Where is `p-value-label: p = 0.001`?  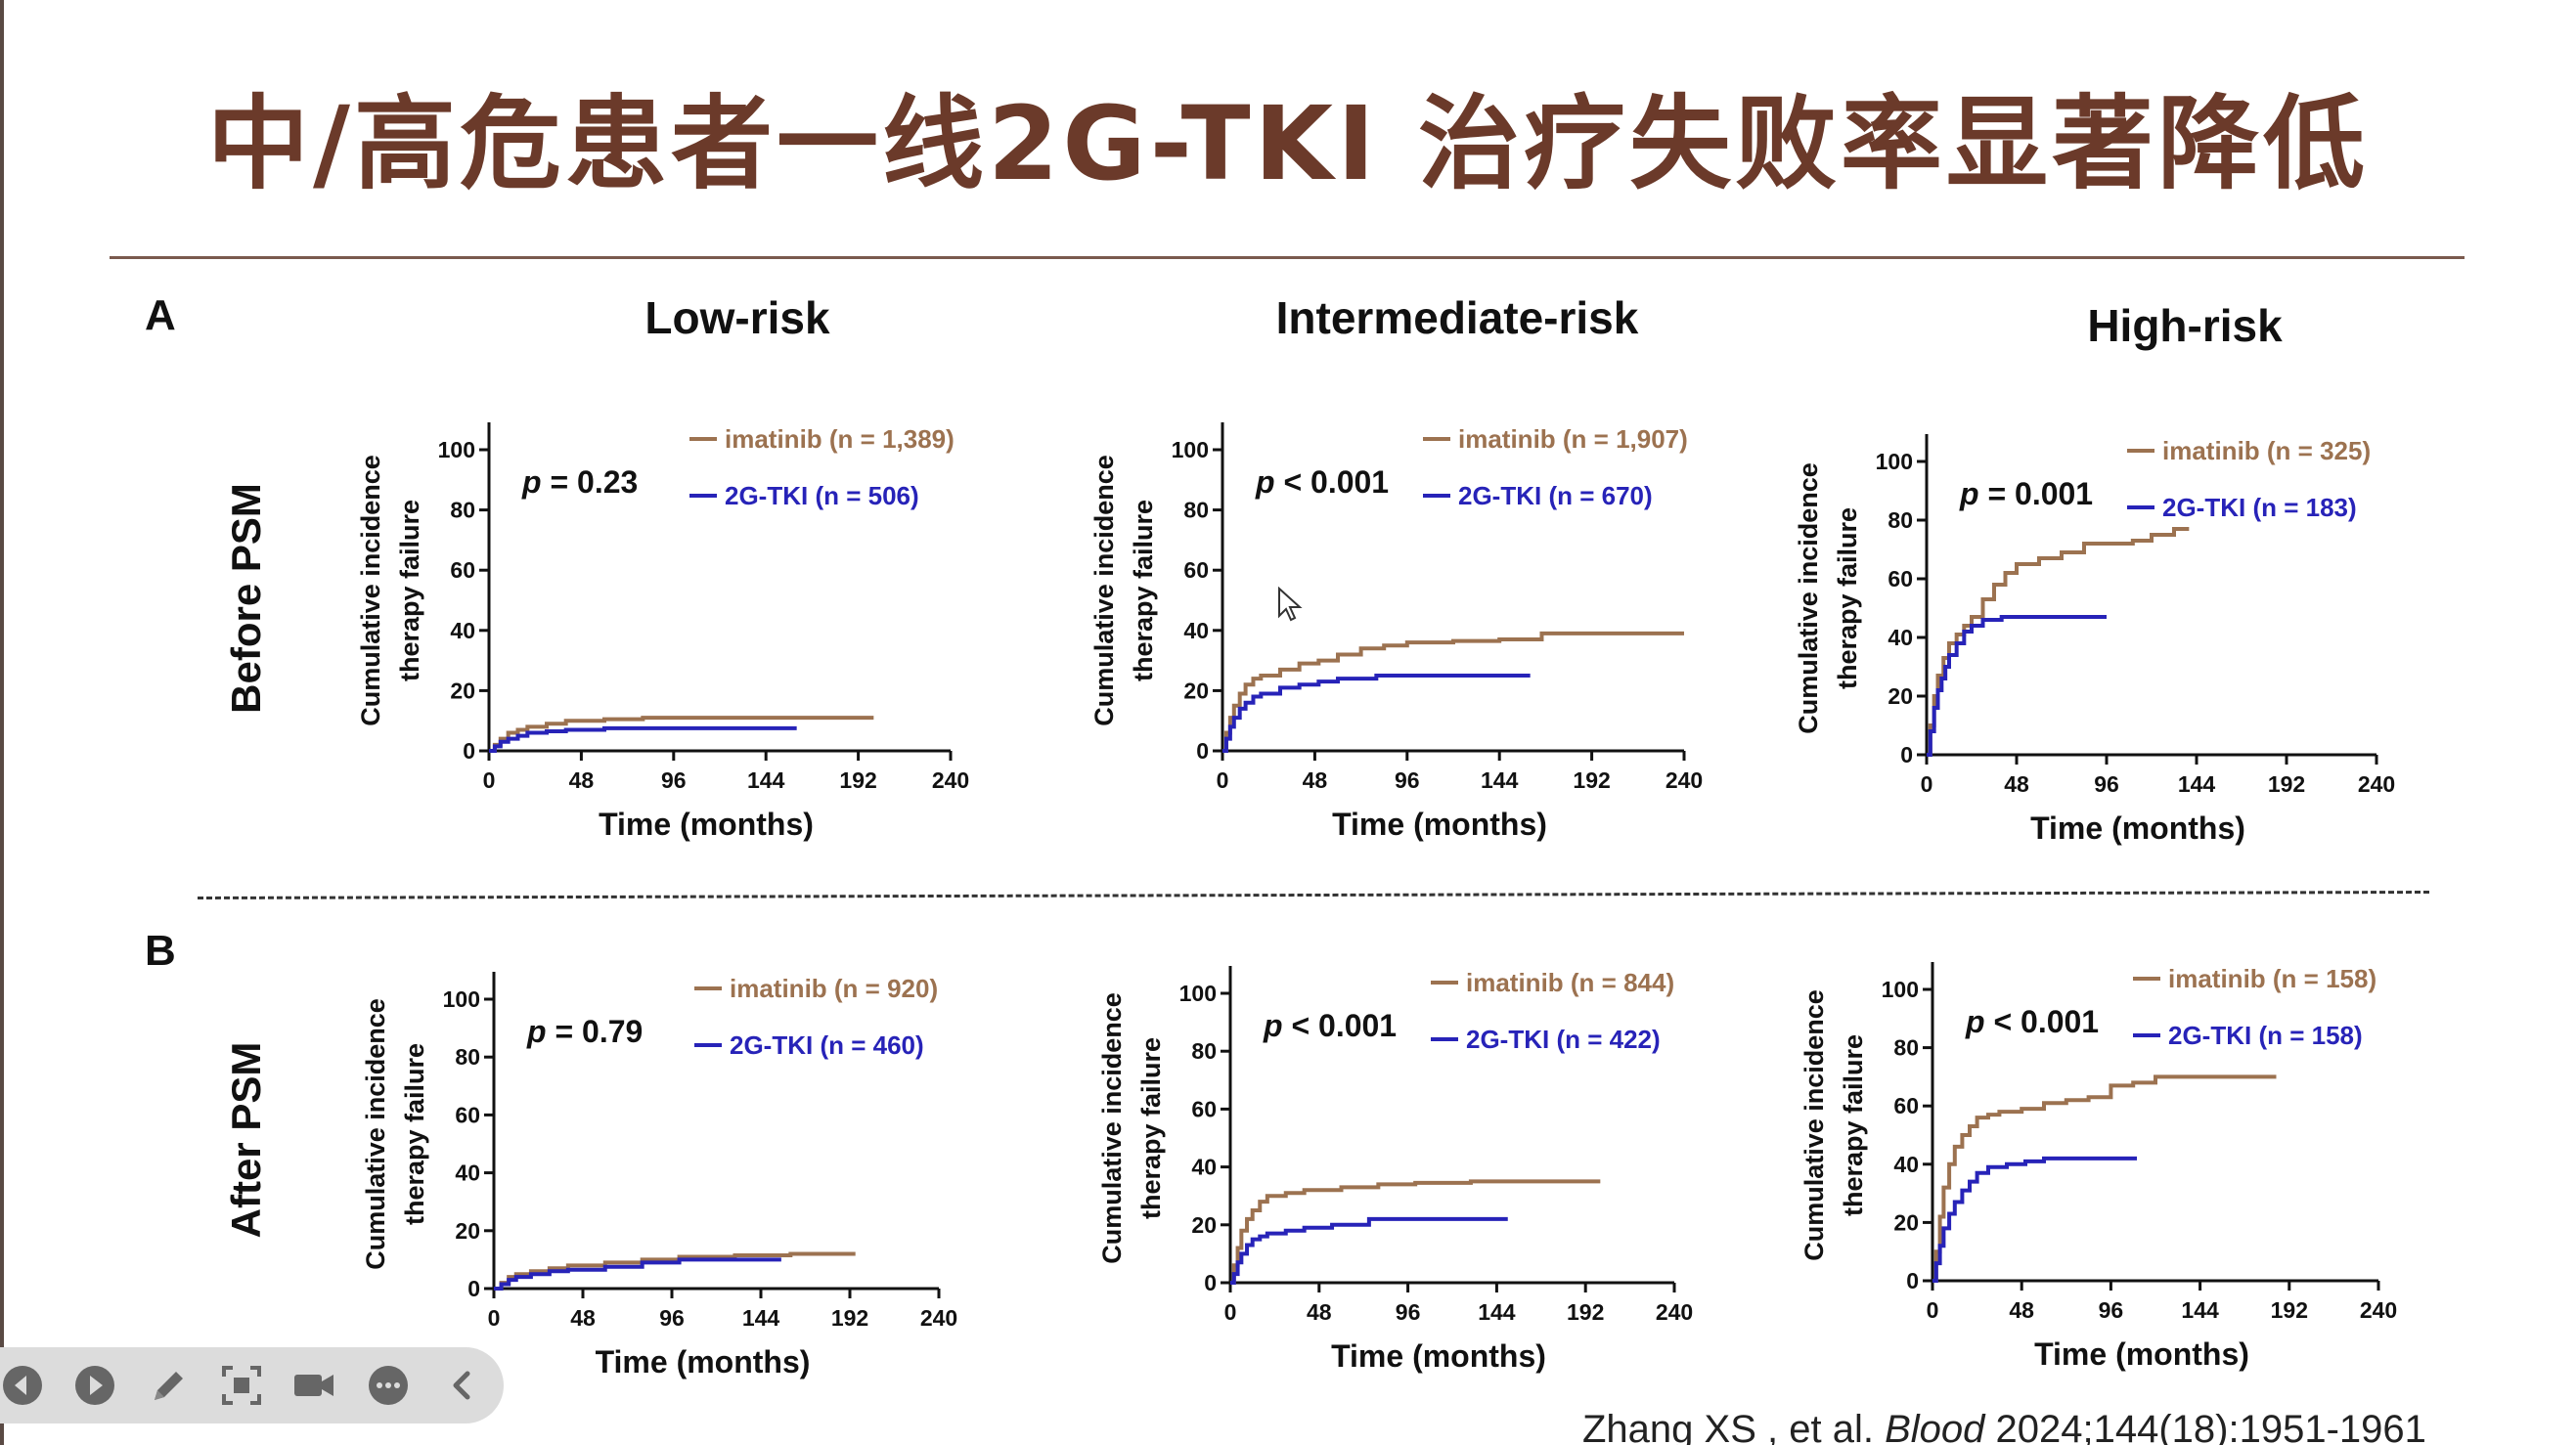 p-value-label: p = 0.001 is located at coordinates (2026, 493).